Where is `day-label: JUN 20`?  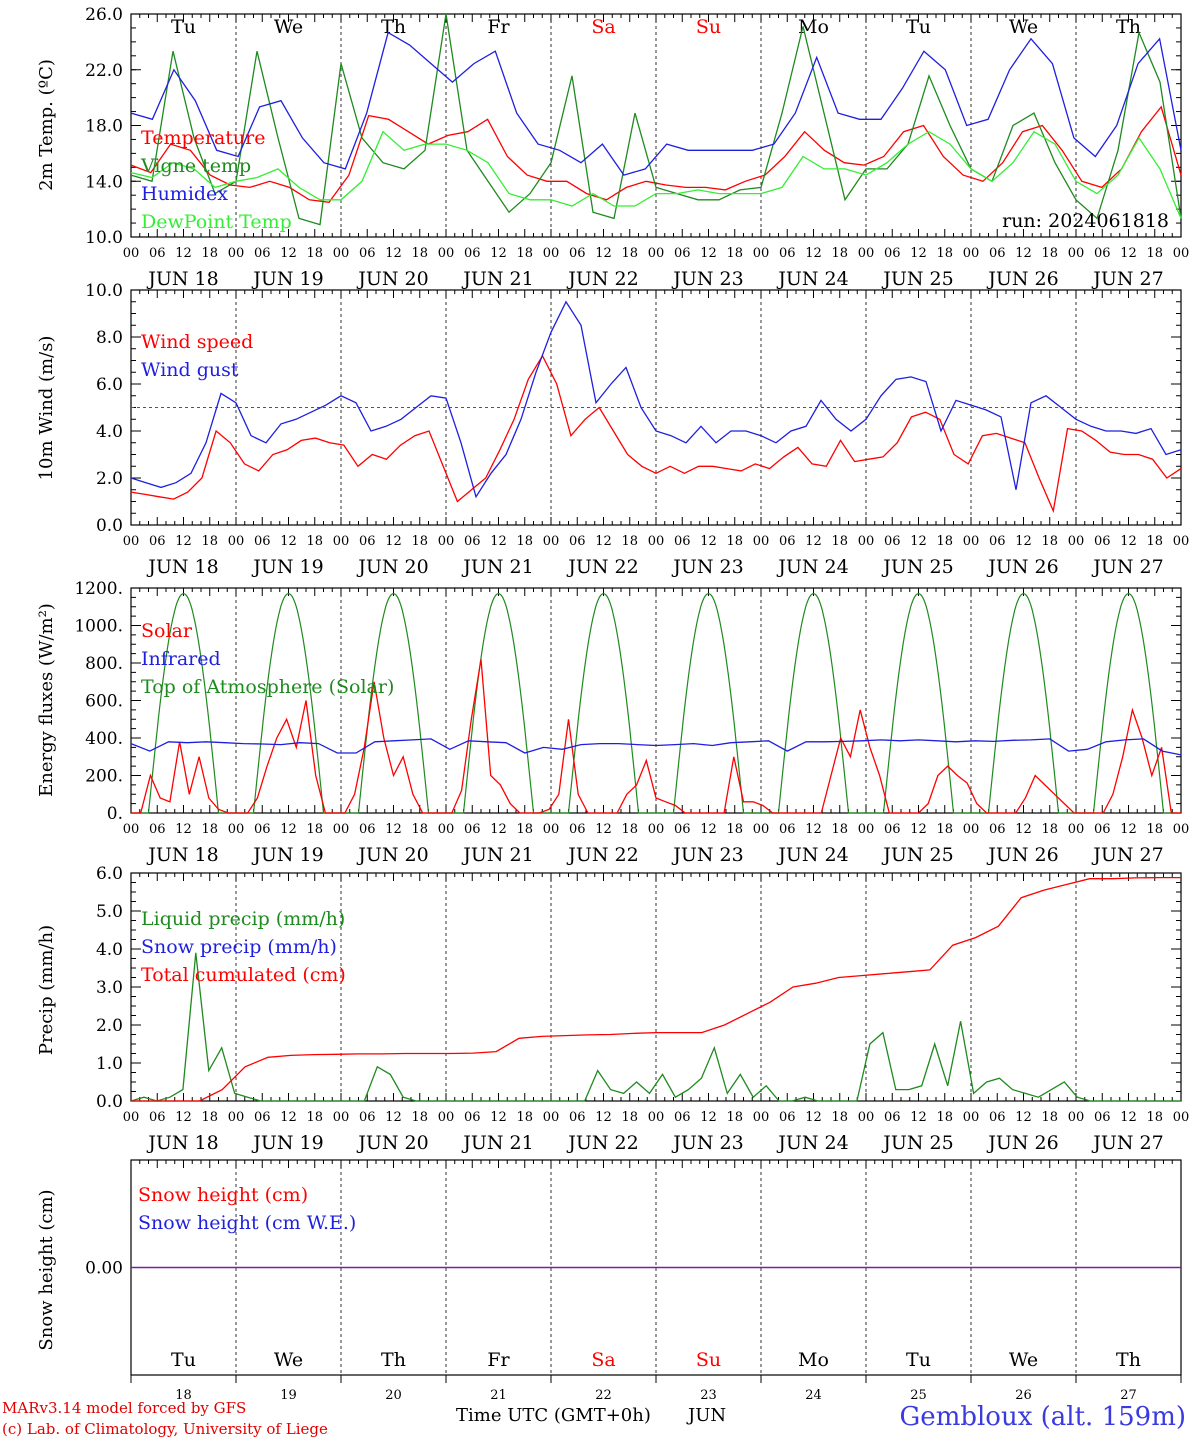
day-label: JUN 20 is located at coordinates (392, 567).